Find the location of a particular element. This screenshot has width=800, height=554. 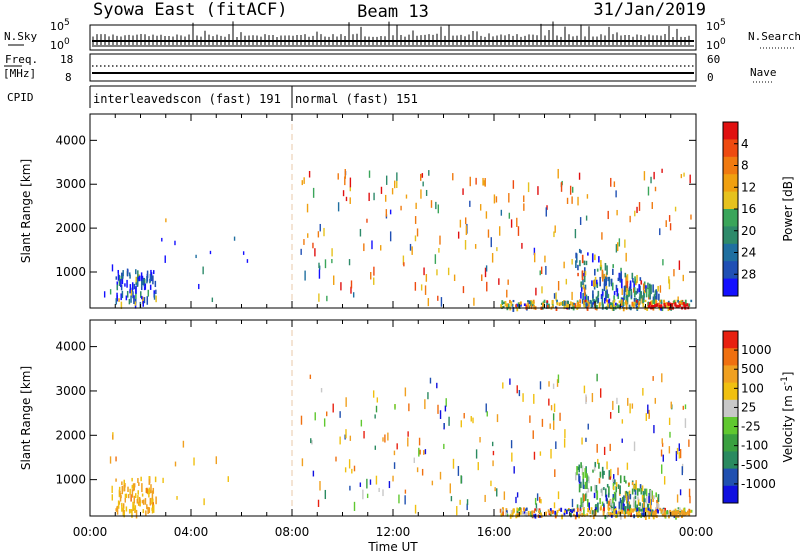

y-tick-label: 1000 is located at coordinates (70, 272).